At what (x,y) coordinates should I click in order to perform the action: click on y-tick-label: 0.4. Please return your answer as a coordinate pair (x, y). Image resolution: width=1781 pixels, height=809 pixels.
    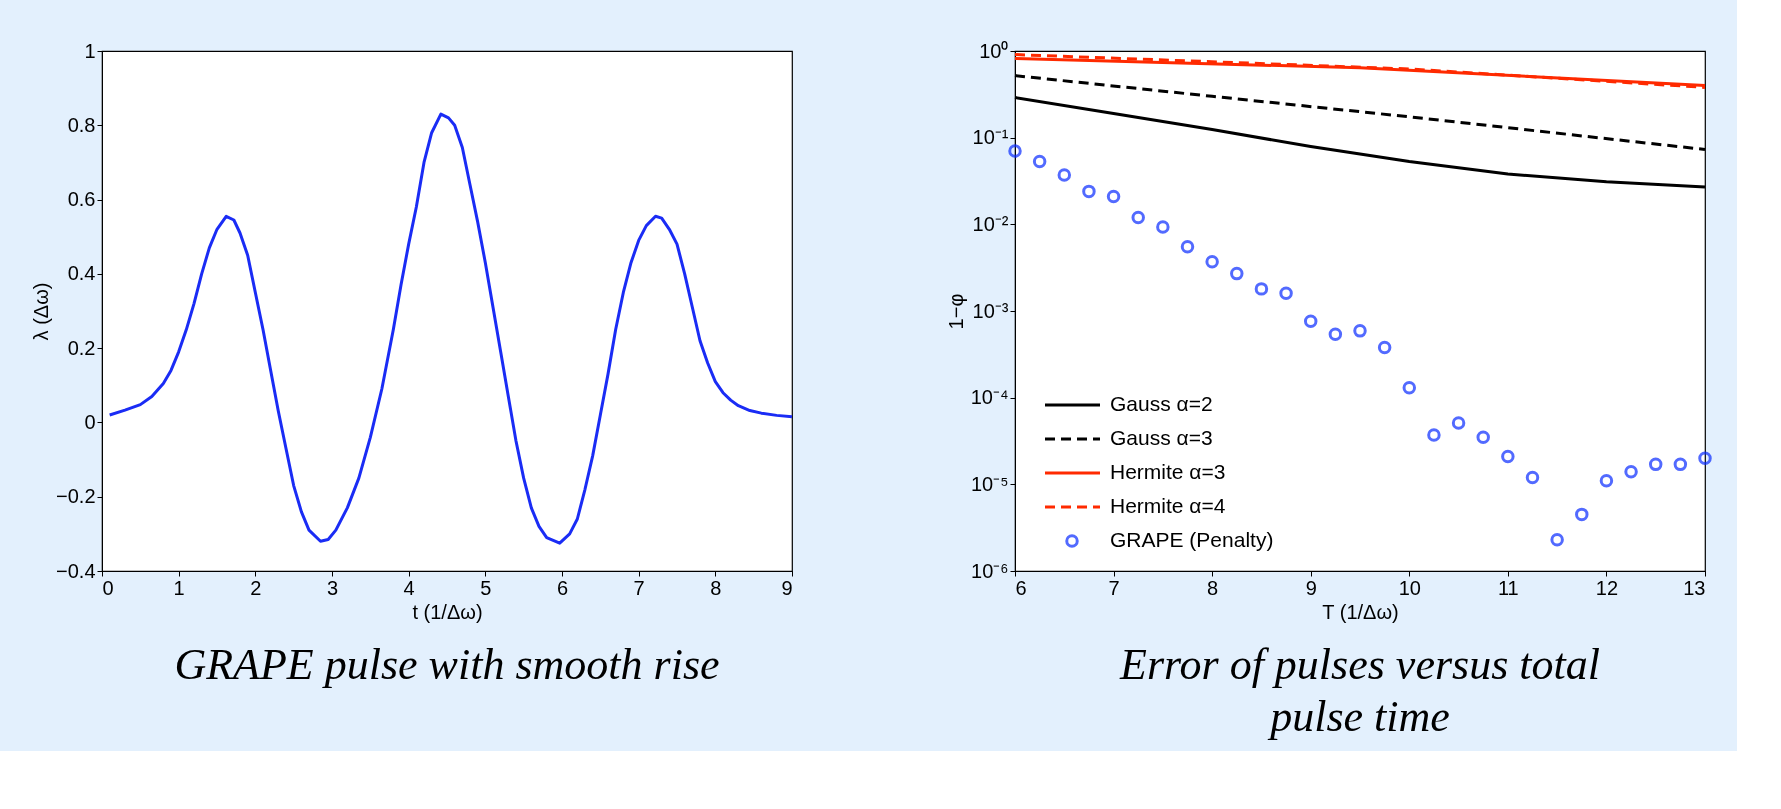
    Looking at the image, I should click on (81, 273).